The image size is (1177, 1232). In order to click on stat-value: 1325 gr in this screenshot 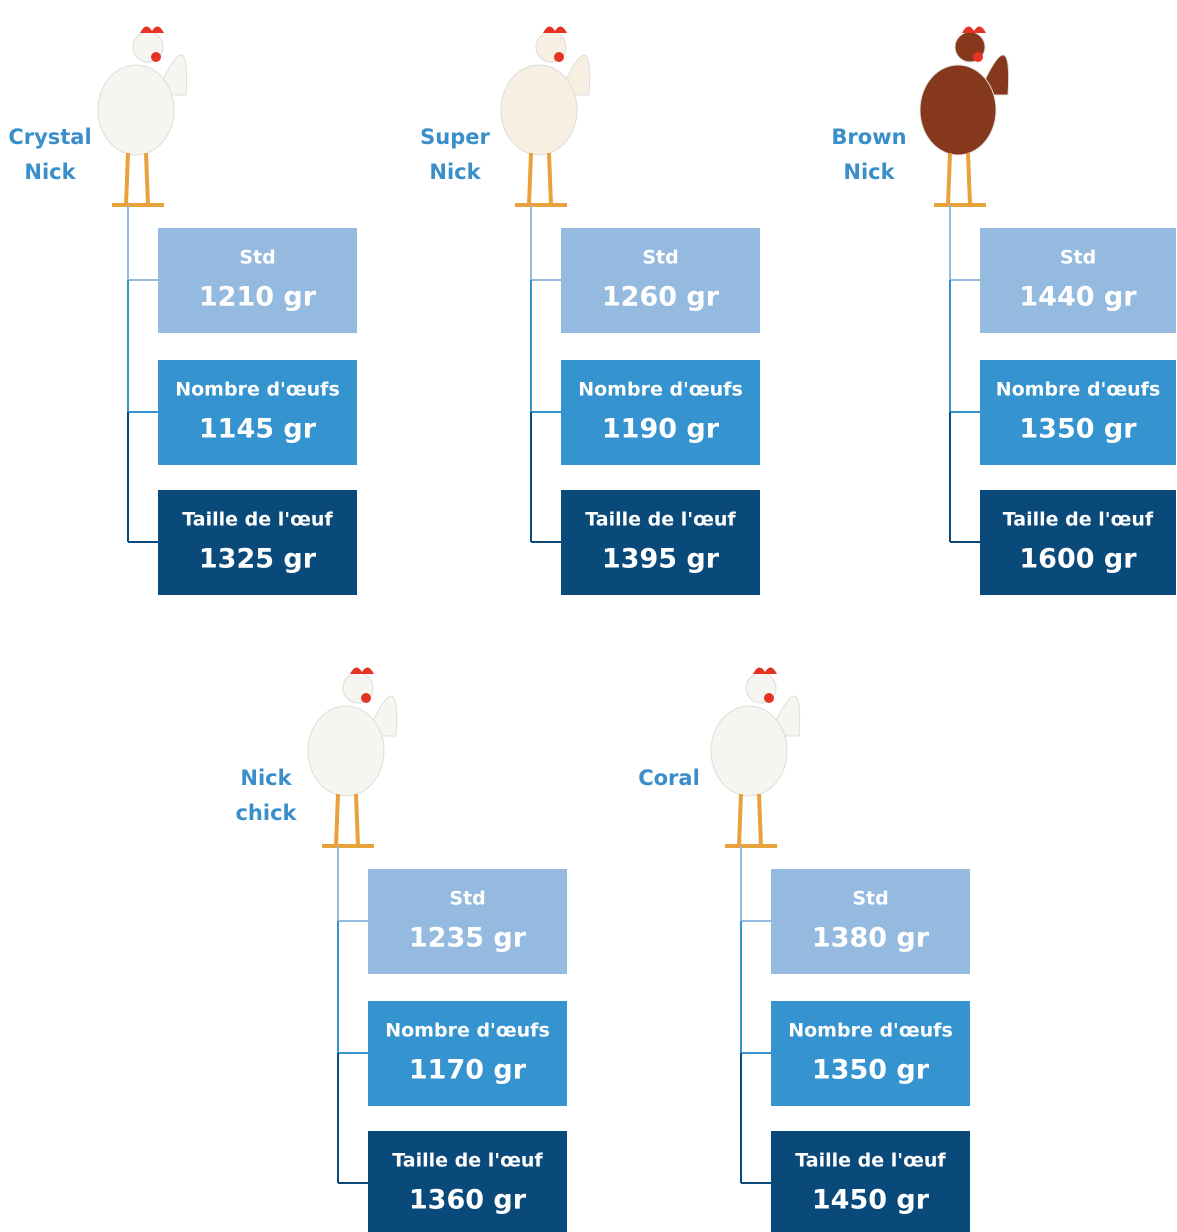, I will do `click(258, 559)`.